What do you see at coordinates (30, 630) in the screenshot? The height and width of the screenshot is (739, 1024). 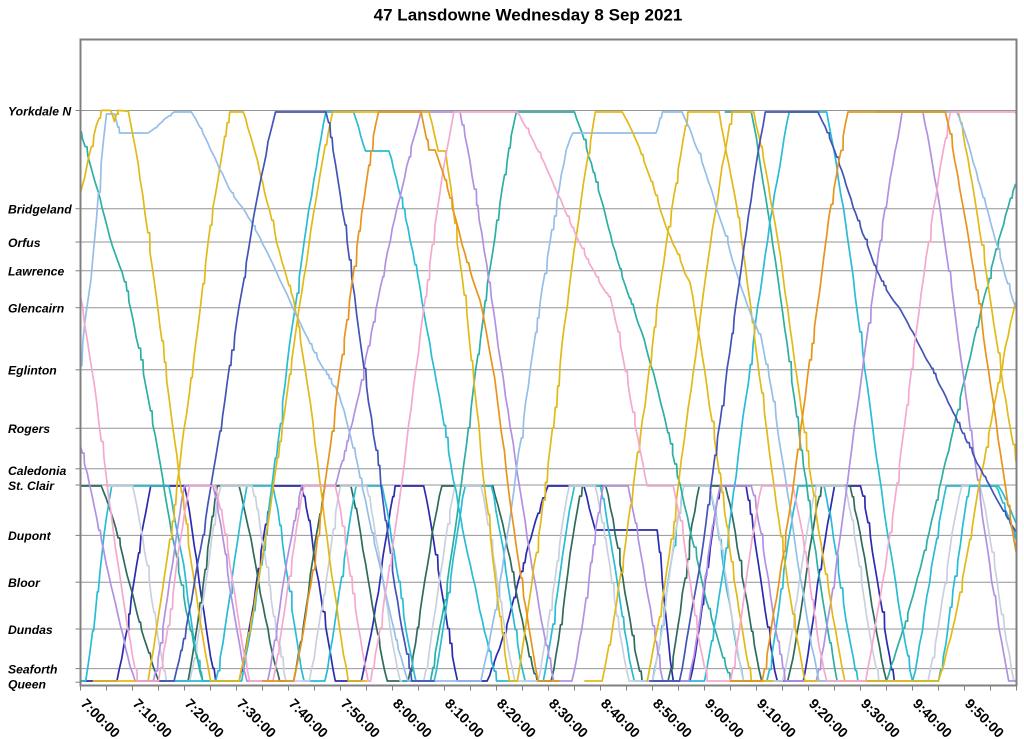 I see `svg-text: Dundas` at bounding box center [30, 630].